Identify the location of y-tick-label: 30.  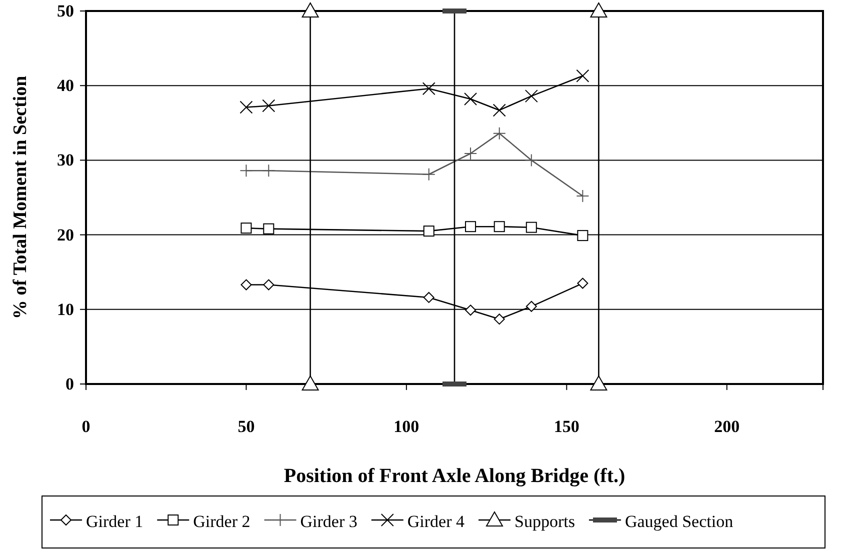
(65, 160).